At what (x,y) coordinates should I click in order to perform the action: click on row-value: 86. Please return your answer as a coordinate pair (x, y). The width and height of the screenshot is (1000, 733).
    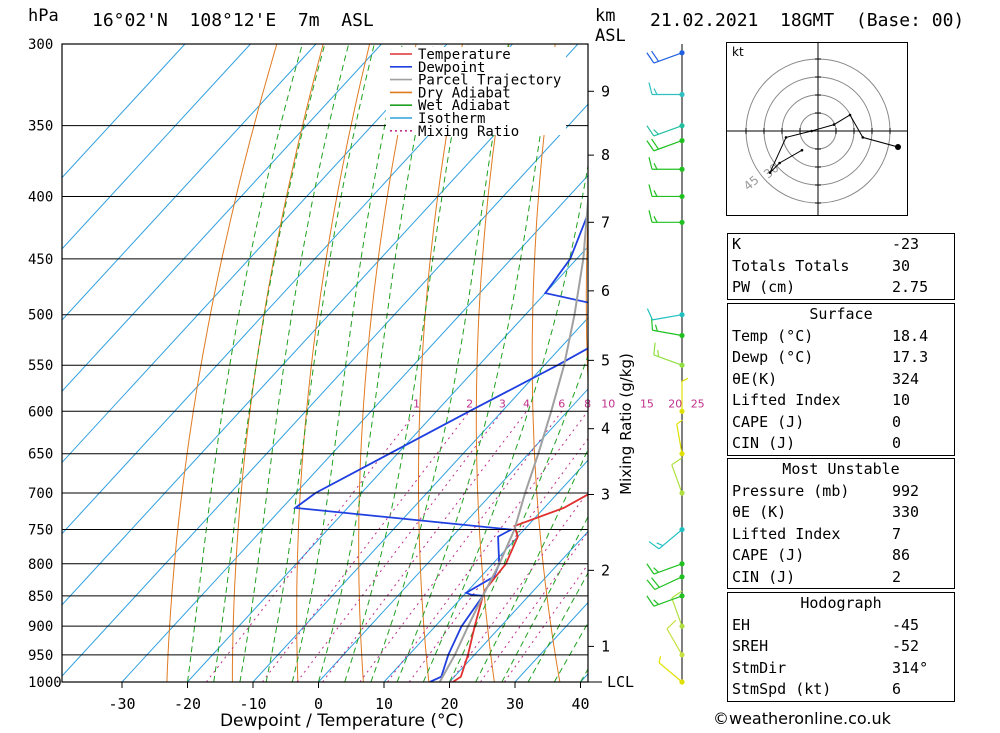
    Looking at the image, I should click on (901, 555).